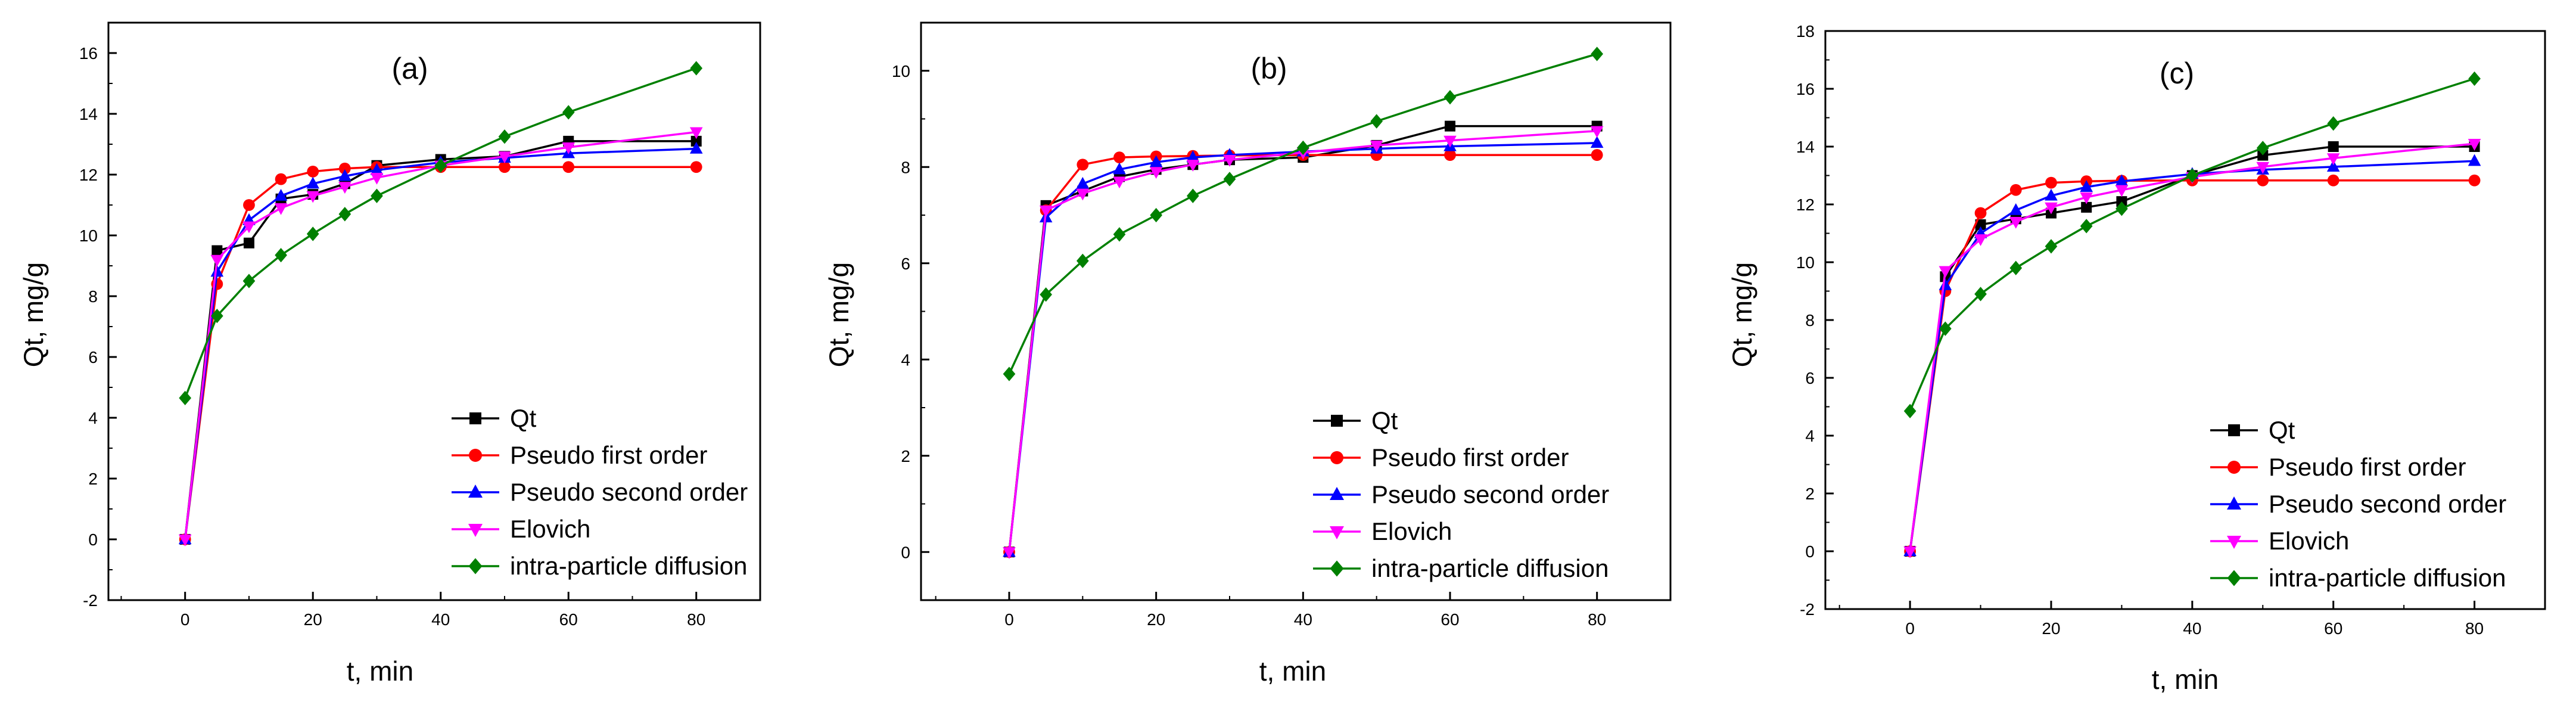 This screenshot has width=2576, height=708. What do you see at coordinates (1156, 619) in the screenshot?
I see `x-tick-label: 20` at bounding box center [1156, 619].